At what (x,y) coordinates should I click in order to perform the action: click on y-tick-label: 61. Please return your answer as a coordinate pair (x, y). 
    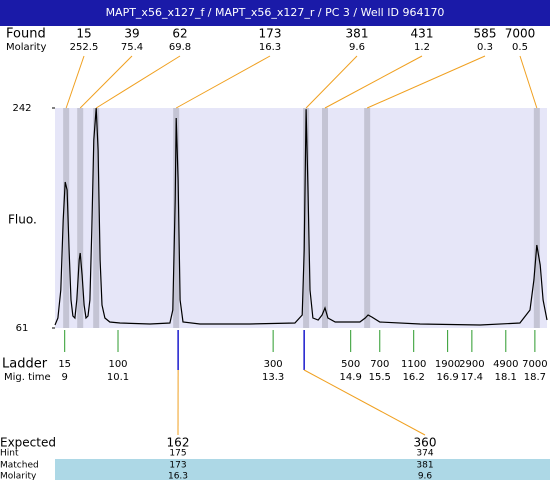
    Looking at the image, I should click on (22, 328).